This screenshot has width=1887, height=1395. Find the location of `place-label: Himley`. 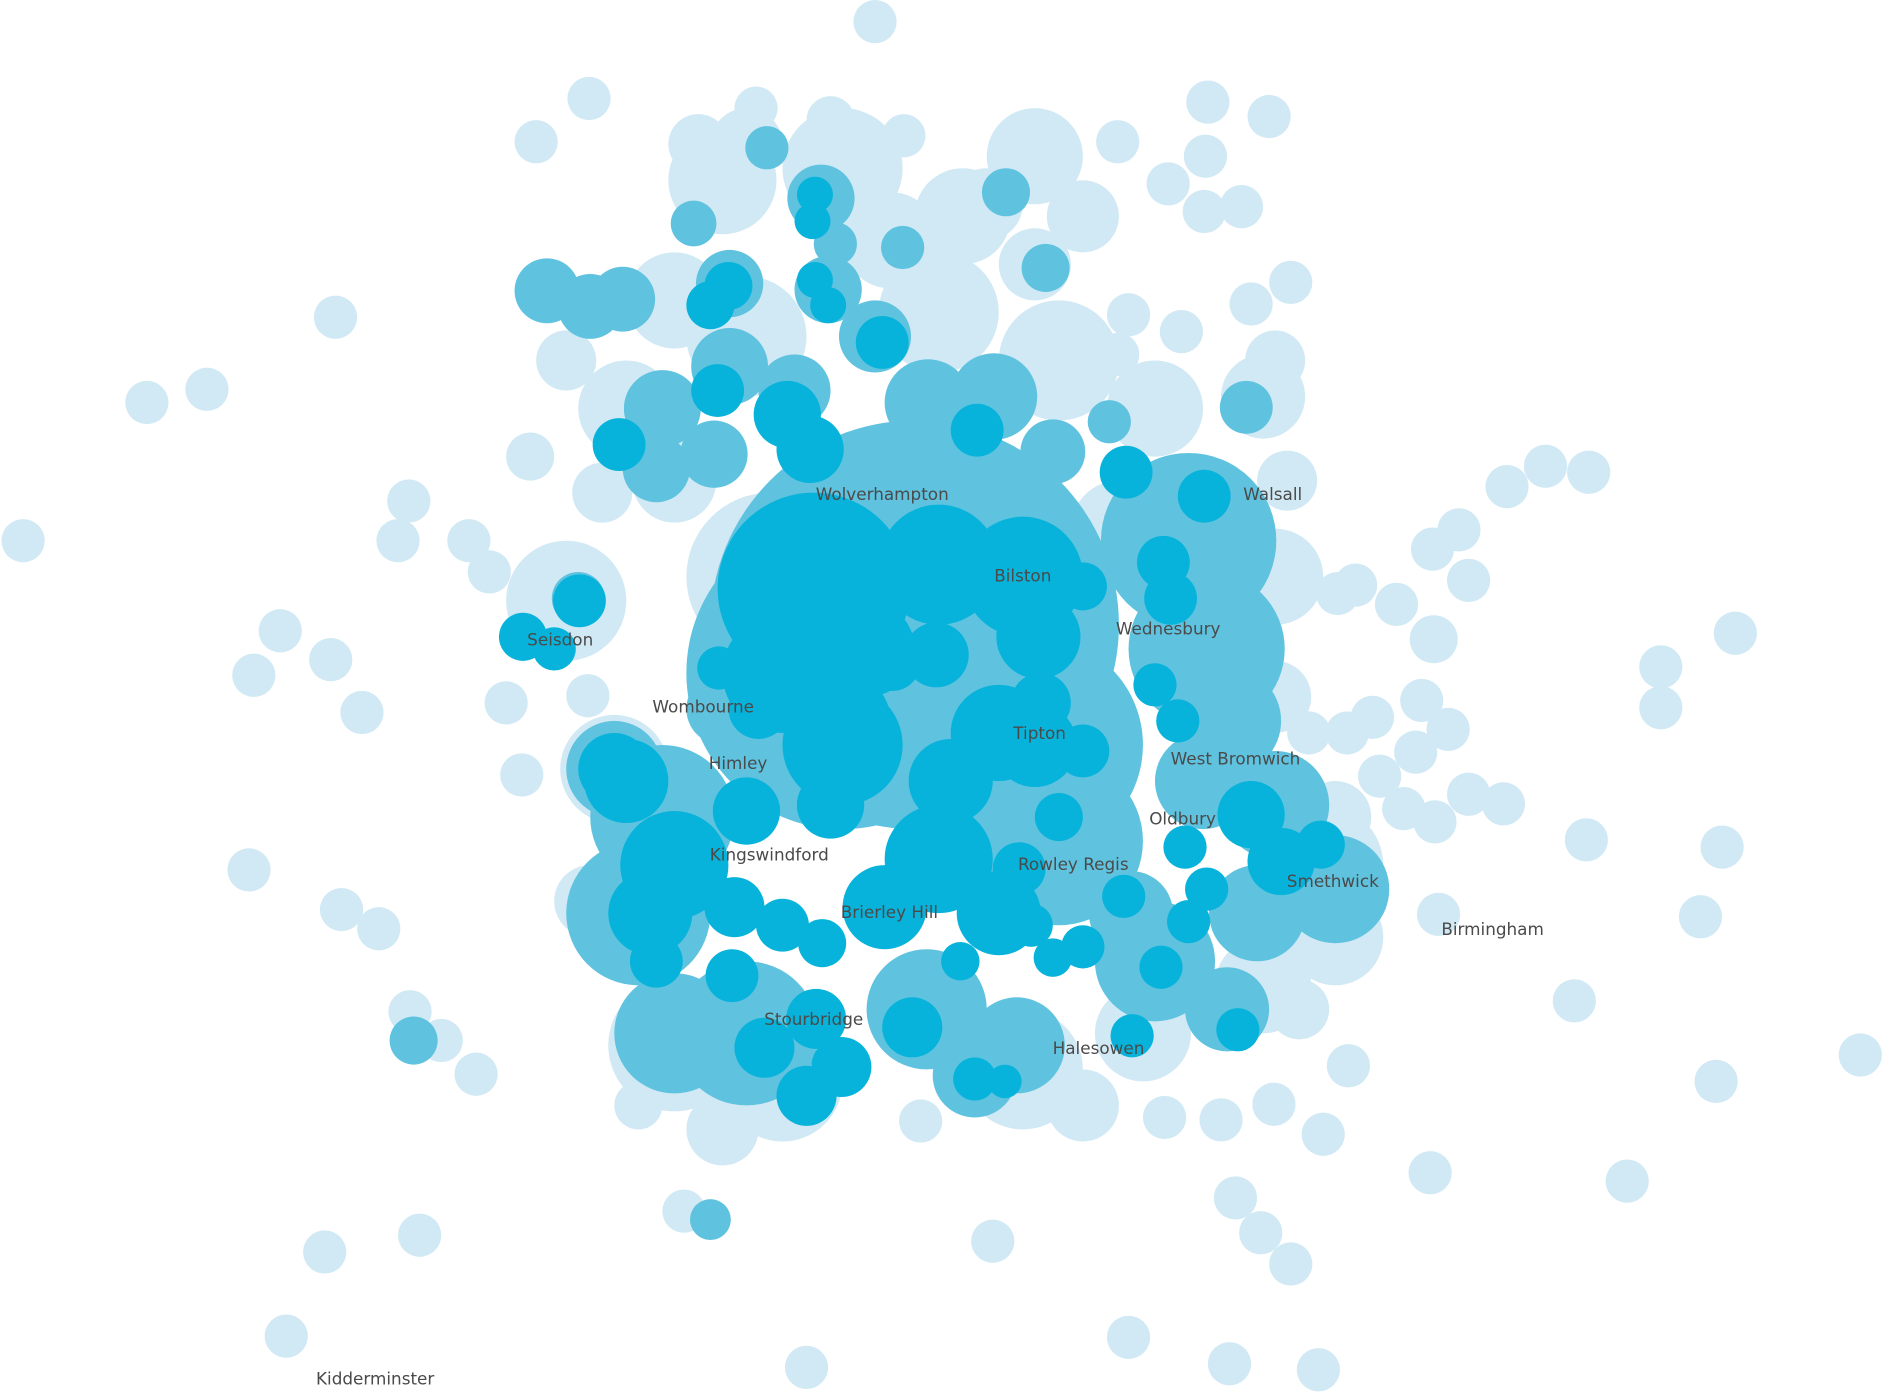

place-label: Himley is located at coordinates (738, 763).